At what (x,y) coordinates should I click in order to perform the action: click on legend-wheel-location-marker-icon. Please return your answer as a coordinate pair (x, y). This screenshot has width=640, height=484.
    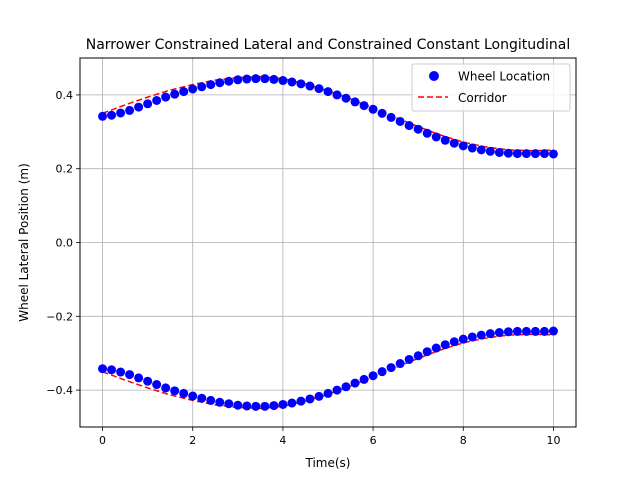
    Looking at the image, I should click on (434, 76).